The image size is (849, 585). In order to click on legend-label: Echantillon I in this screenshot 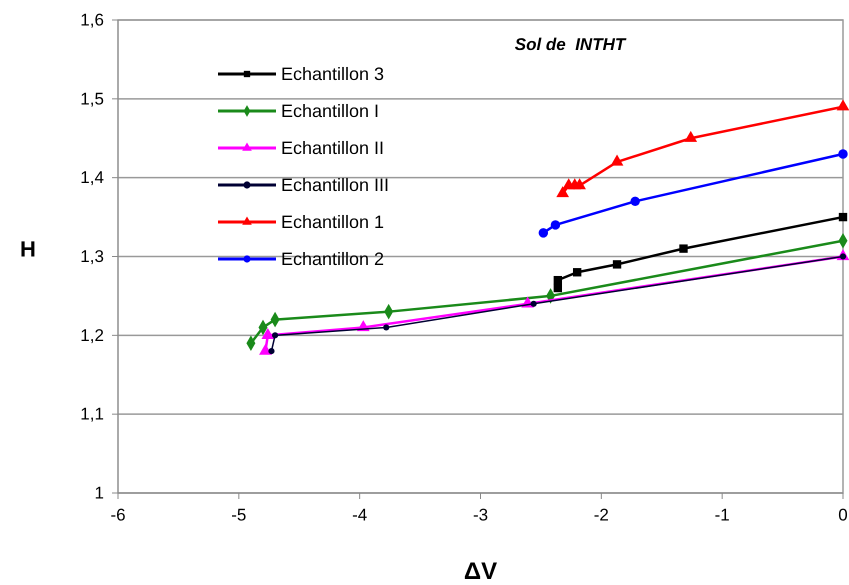, I will do `click(330, 111)`.